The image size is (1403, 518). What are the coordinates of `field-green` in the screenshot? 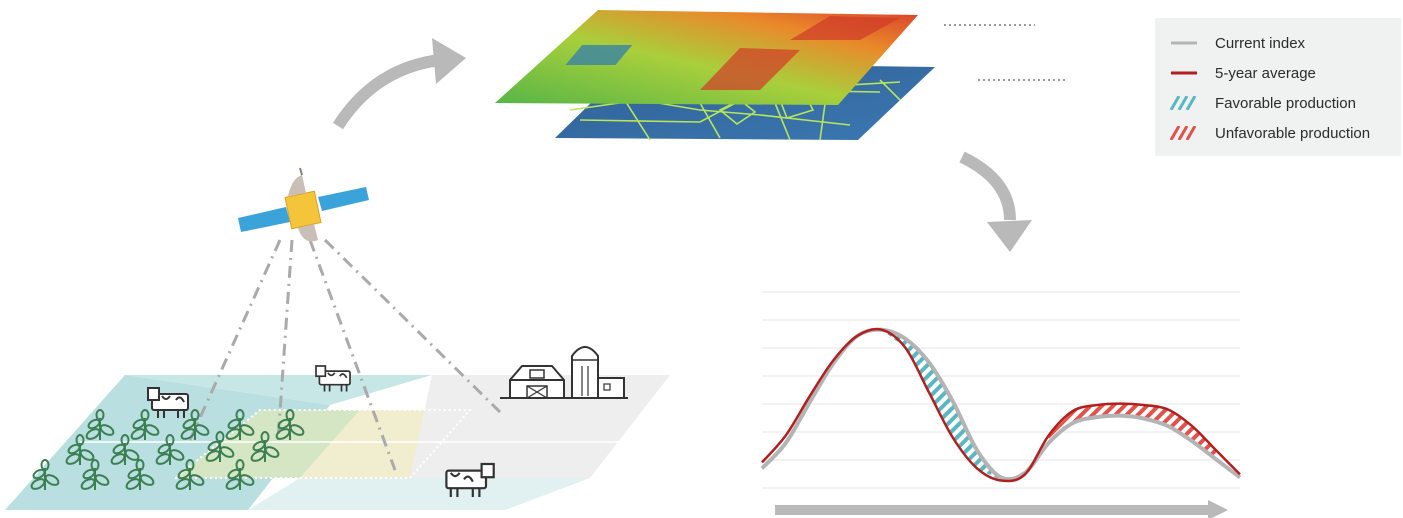 It's located at (267, 444).